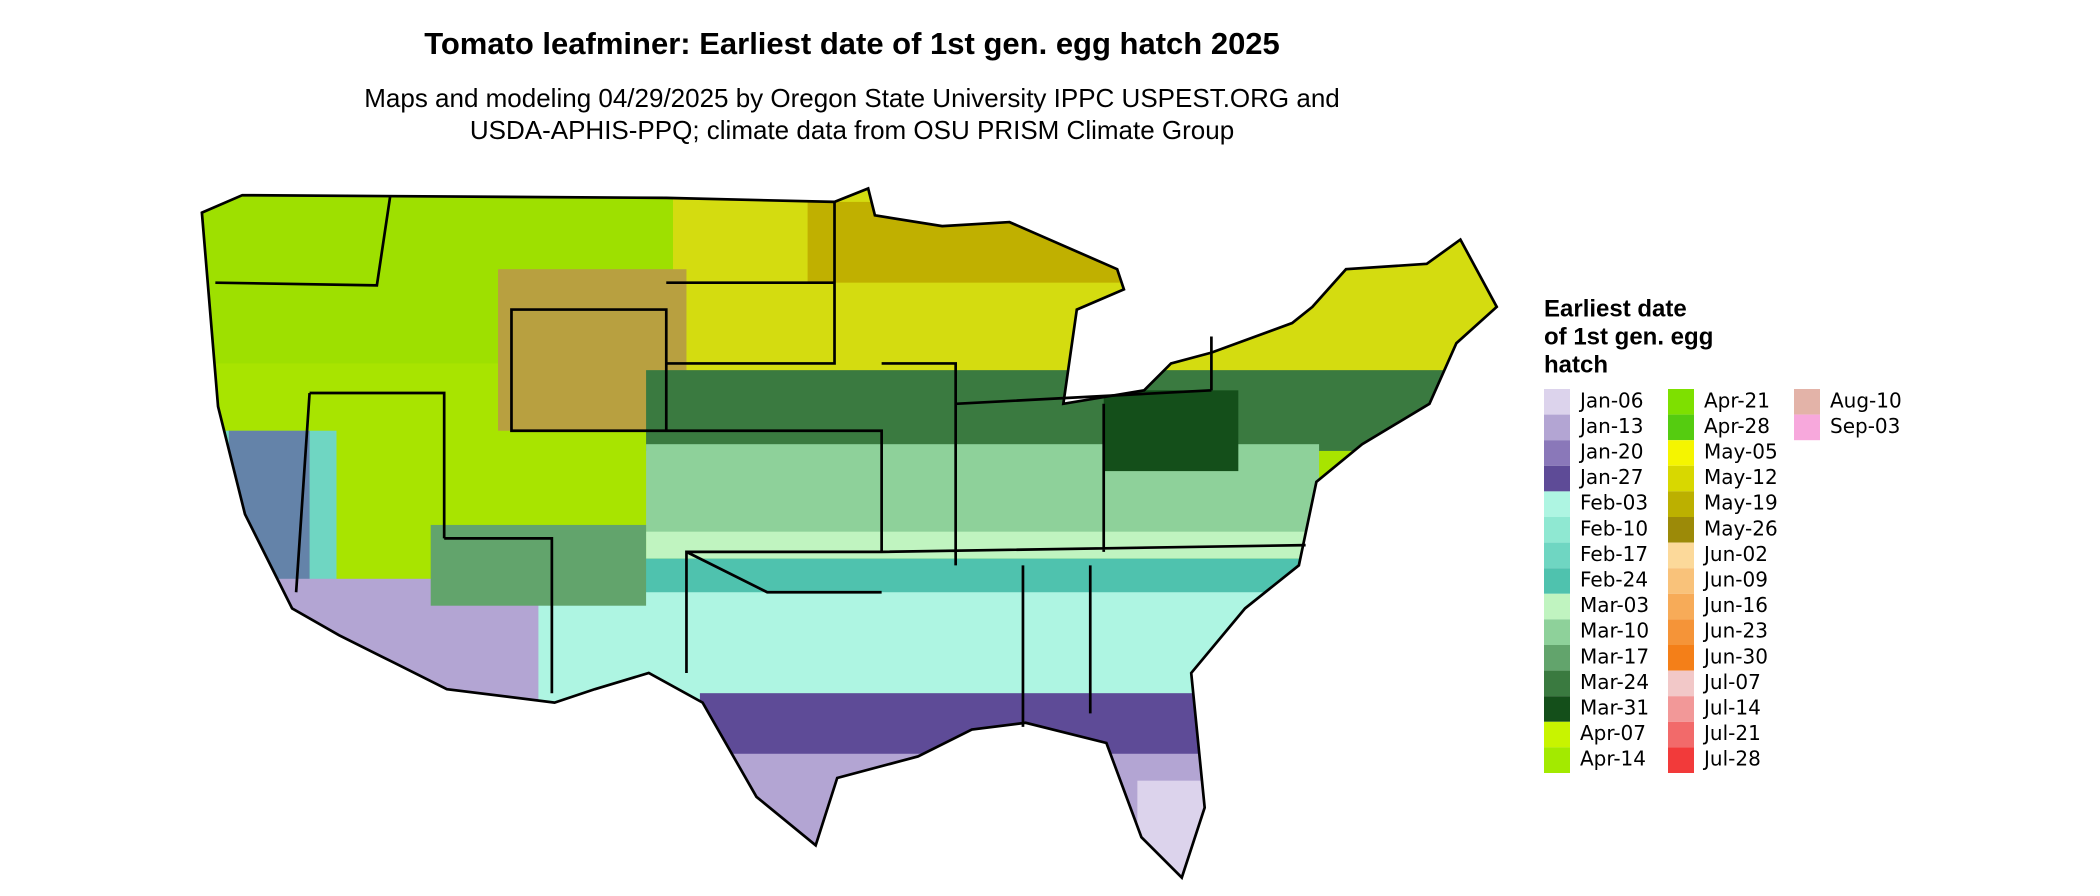 This screenshot has width=2100, height=896. Describe the element at coordinates (1614, 682) in the screenshot. I see `legend-label: Mar-24` at that location.